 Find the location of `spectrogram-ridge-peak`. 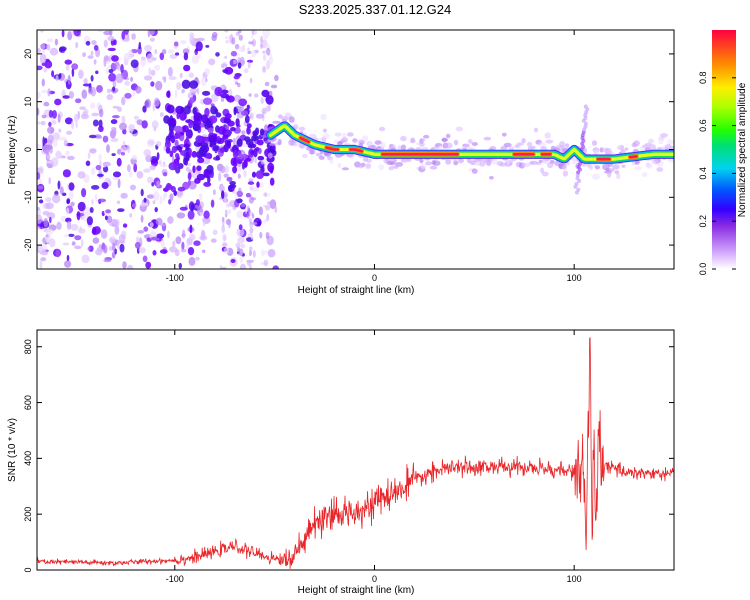

spectrogram-ridge-peak is located at coordinates (356, 150).